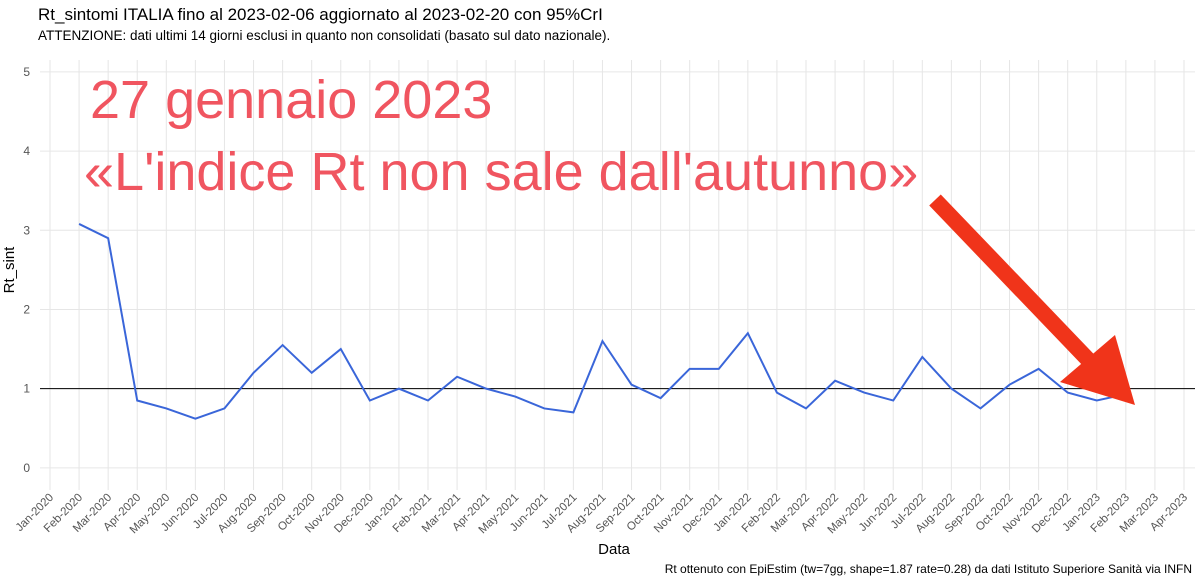 This screenshot has height=581, width=1200. Describe the element at coordinates (26, 151) in the screenshot. I see `y-tick-label: 4` at that location.